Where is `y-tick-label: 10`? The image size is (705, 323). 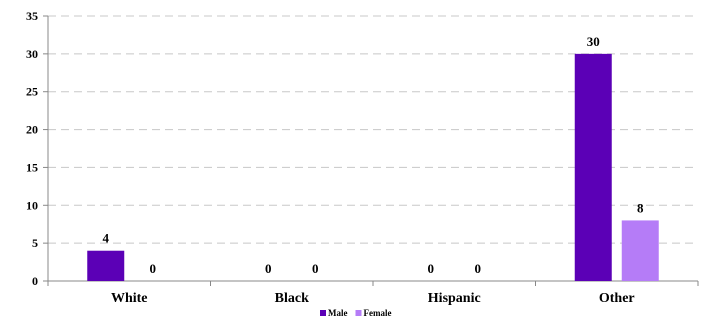
y-tick-label: 10 is located at coordinates (32, 205).